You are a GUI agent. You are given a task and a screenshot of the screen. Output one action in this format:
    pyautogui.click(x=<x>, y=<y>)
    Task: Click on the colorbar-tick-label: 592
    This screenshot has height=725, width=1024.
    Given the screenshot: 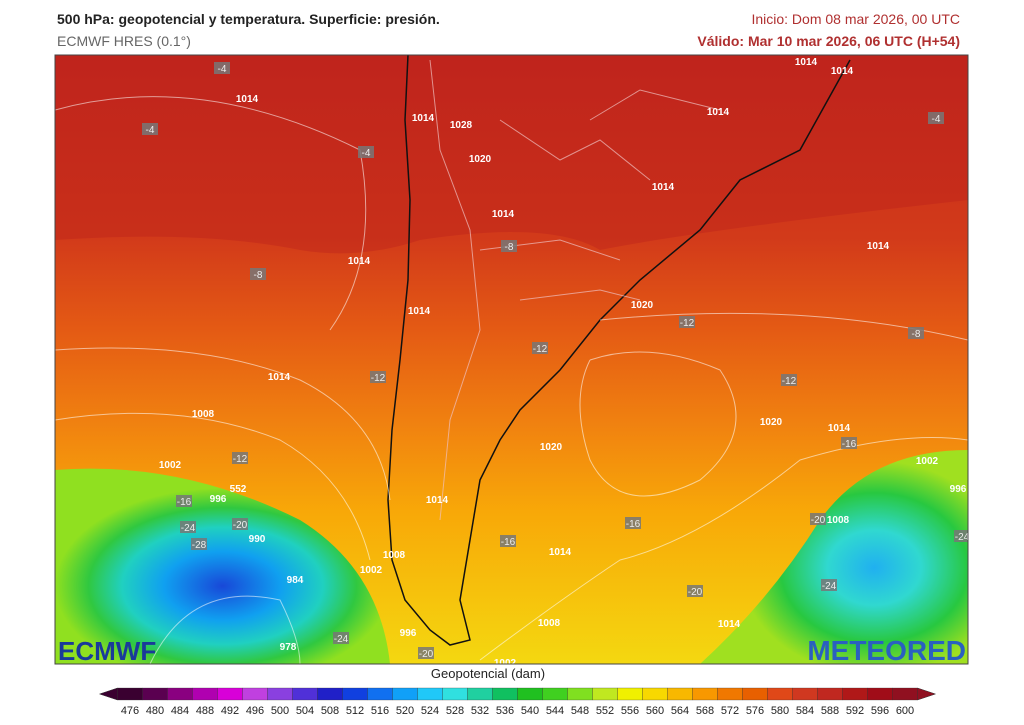 What is the action you would take?
    pyautogui.click(x=855, y=711)
    